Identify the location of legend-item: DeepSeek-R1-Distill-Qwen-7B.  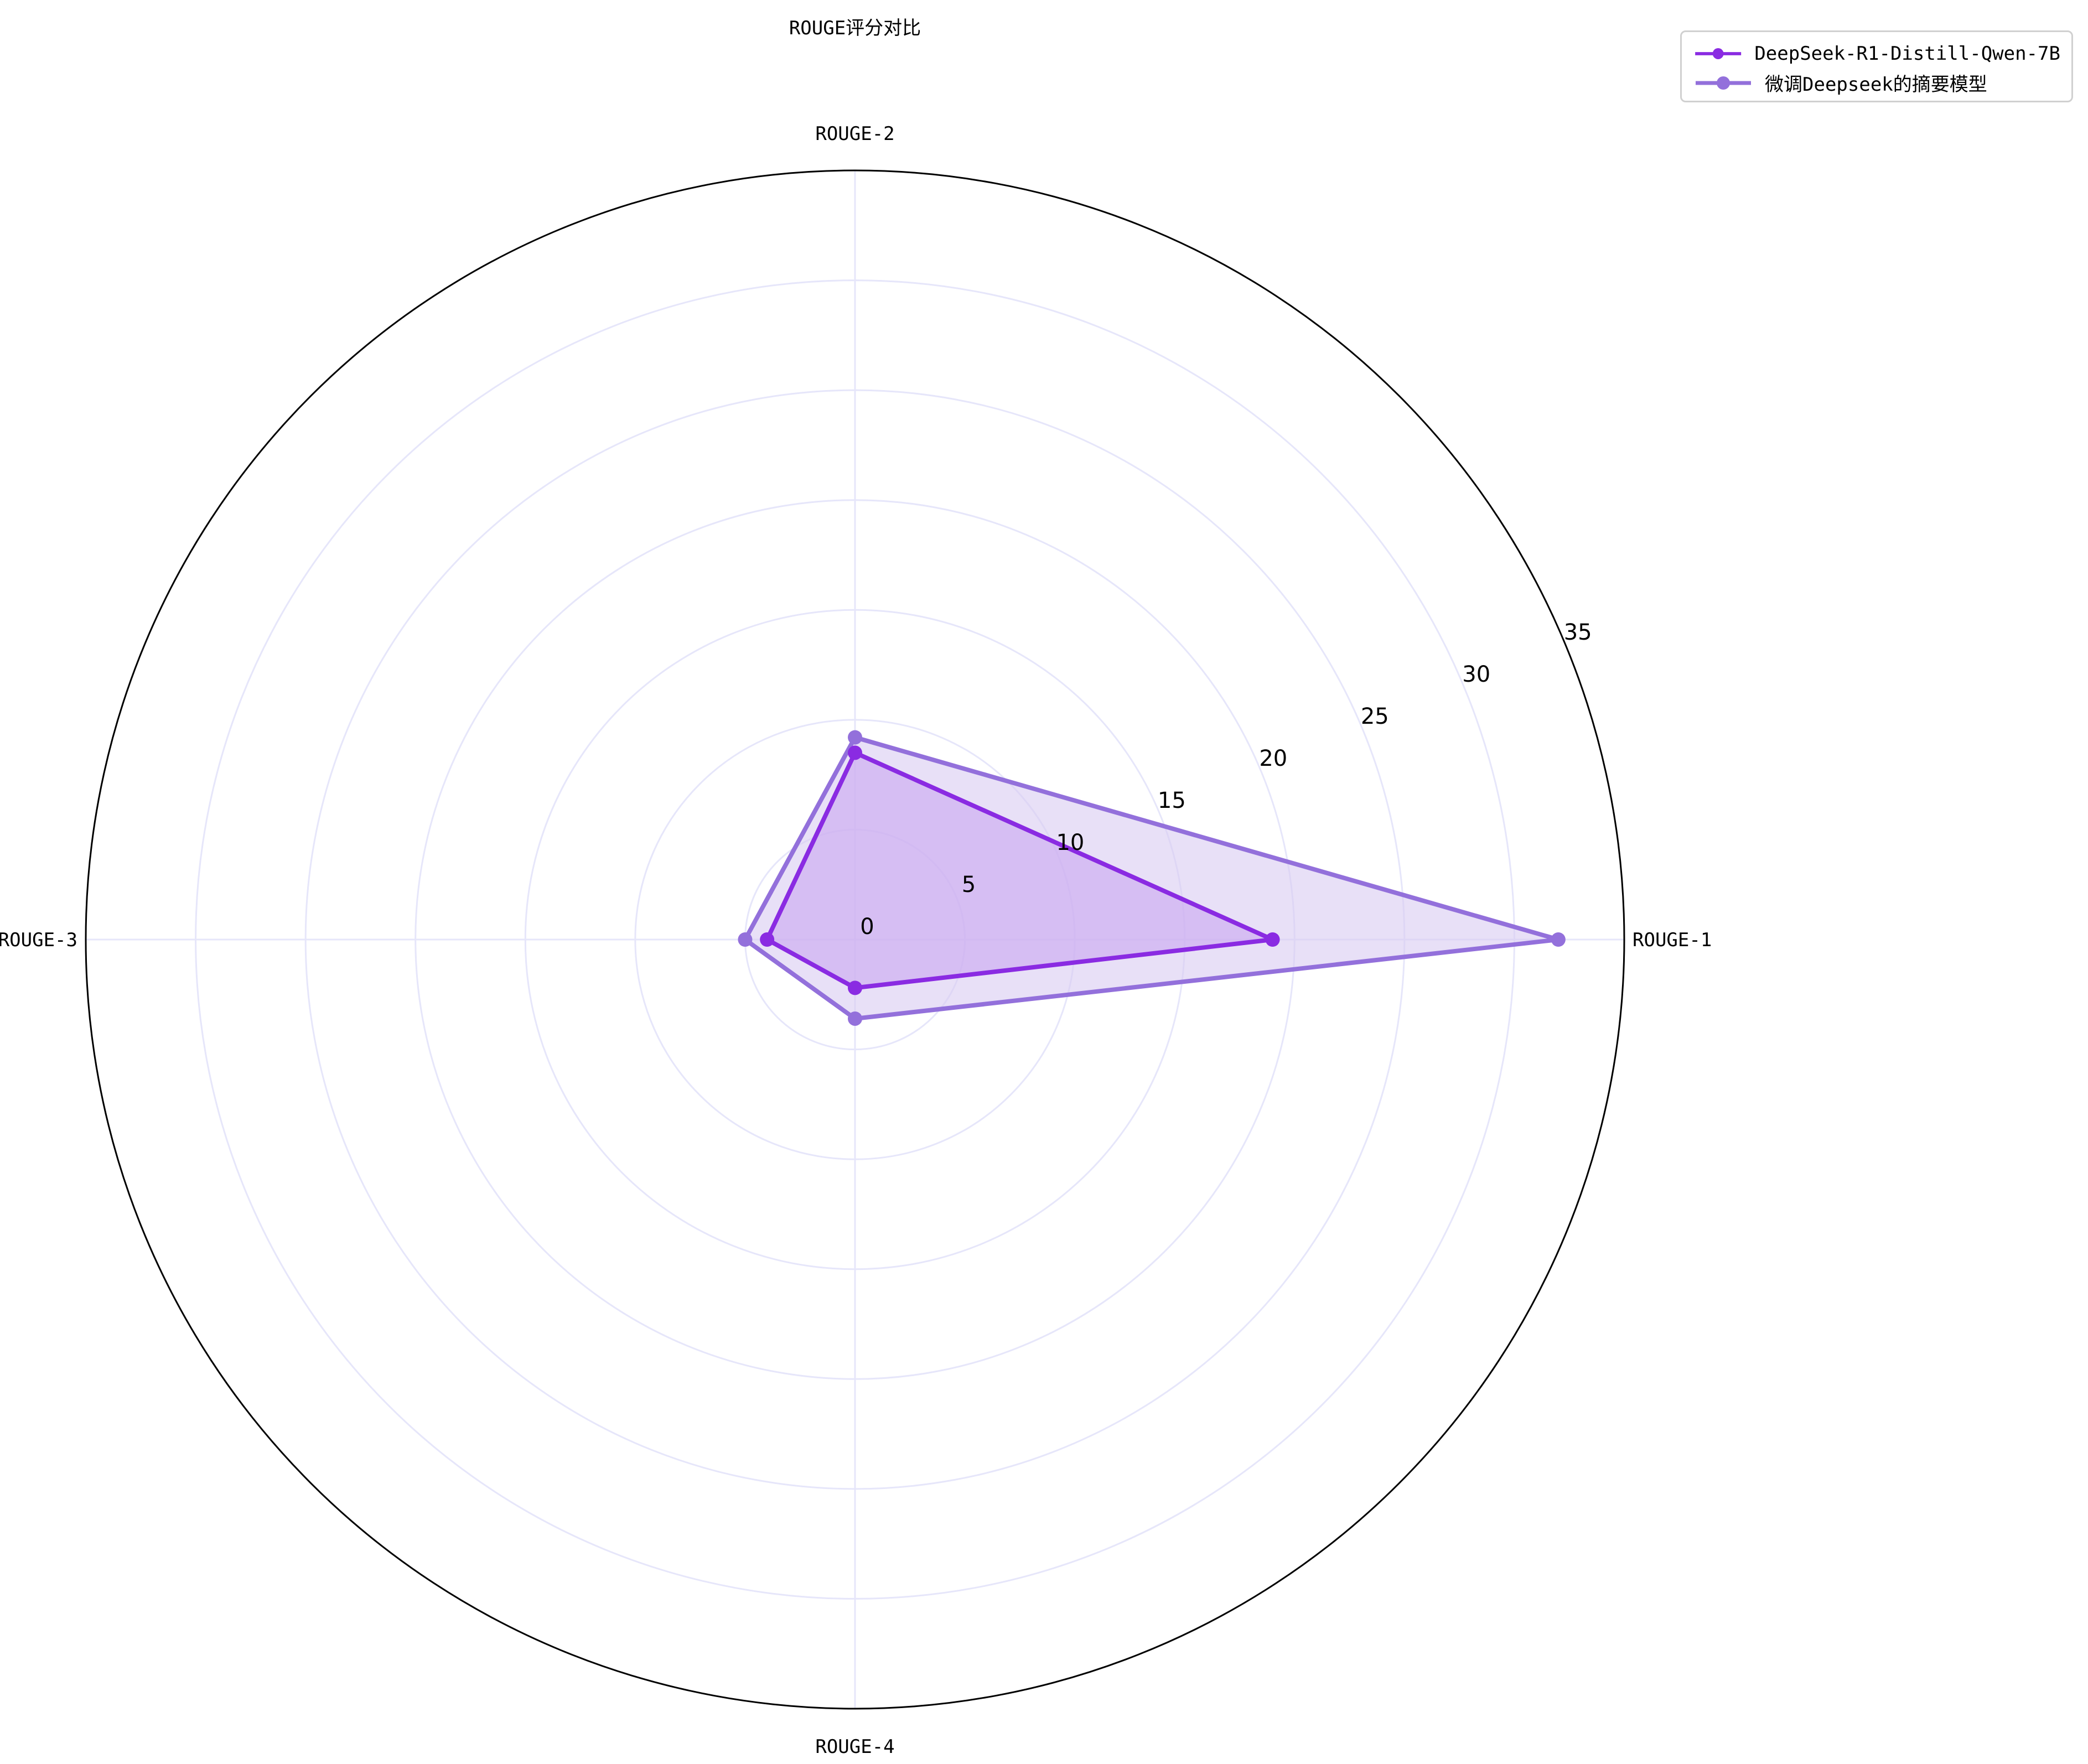
(1876, 53).